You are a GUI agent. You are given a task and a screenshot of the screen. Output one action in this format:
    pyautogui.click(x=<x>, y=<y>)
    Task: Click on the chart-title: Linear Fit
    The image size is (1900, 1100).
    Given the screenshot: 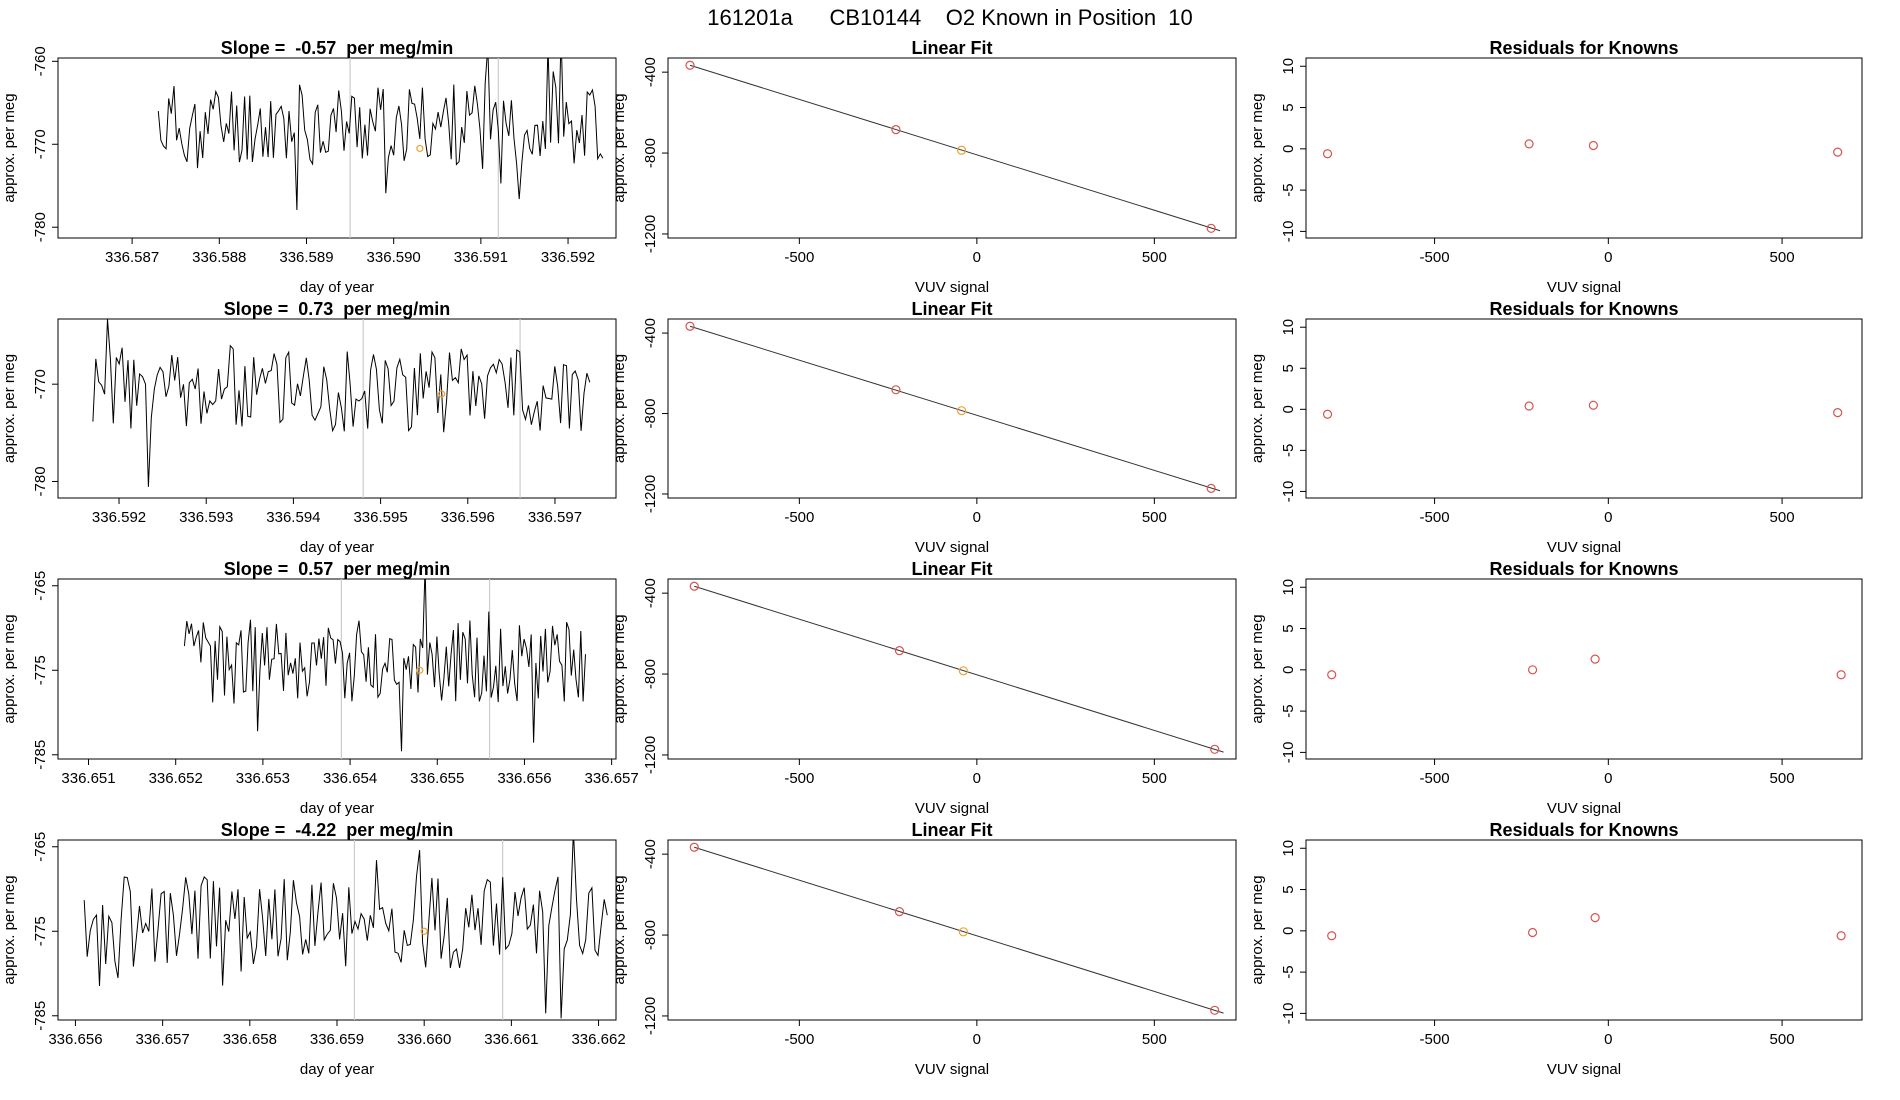 What is the action you would take?
    pyautogui.click(x=951, y=309)
    